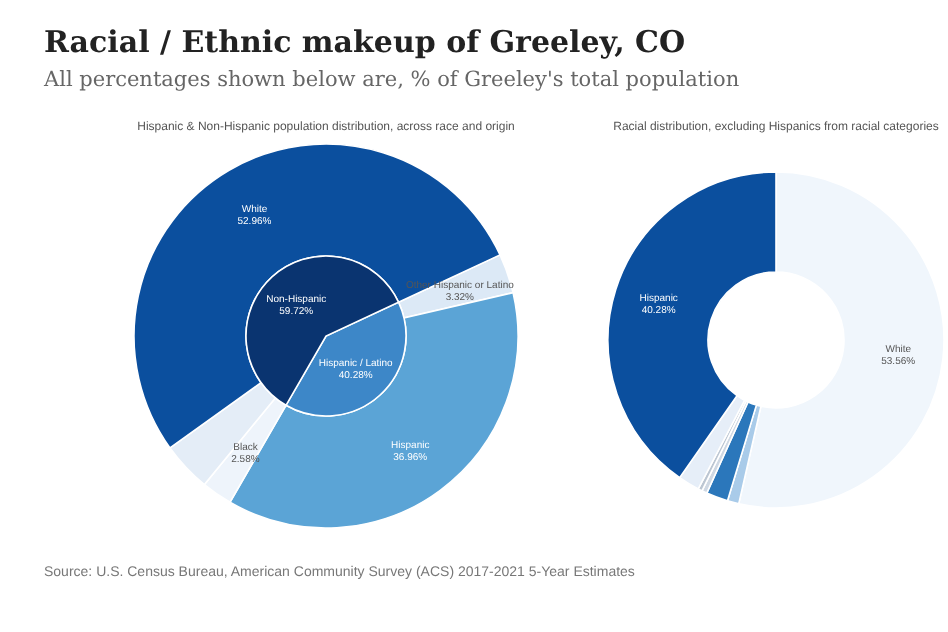 The height and width of the screenshot is (632, 948). I want to click on donut-slice, so click(731, 451).